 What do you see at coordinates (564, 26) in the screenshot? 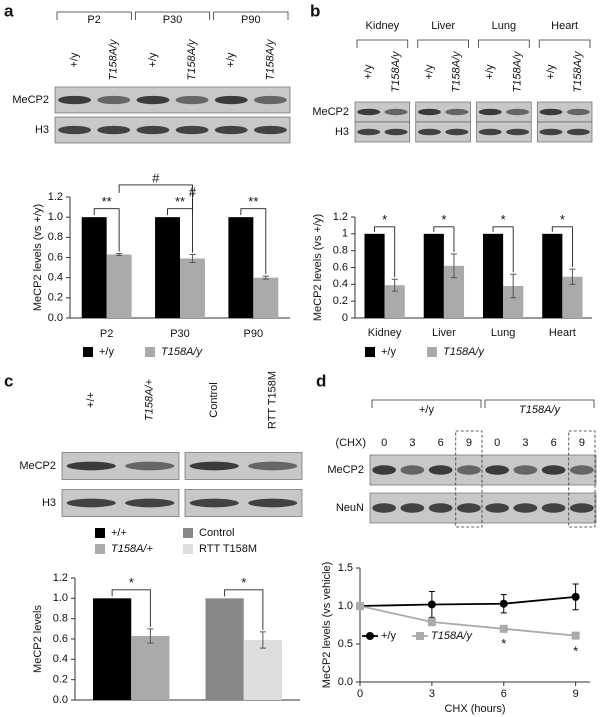
I see `blot-group-label: Heart` at bounding box center [564, 26].